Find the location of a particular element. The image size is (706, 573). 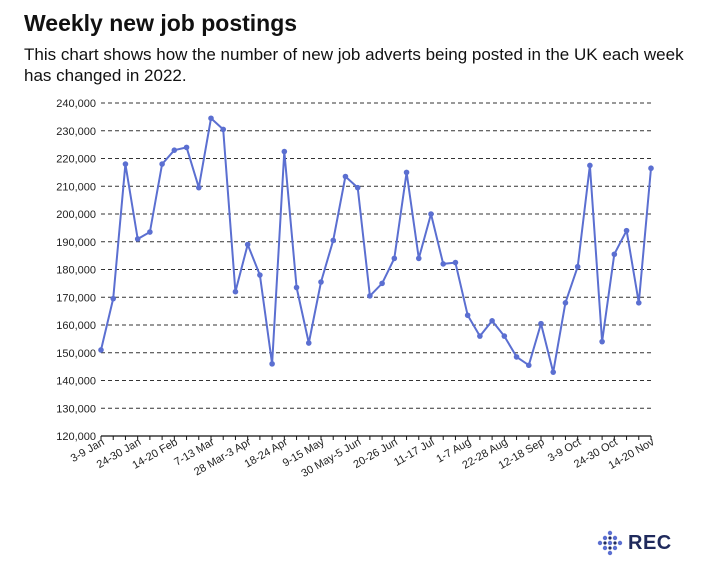

rec-logo: REC is located at coordinates (634, 543).